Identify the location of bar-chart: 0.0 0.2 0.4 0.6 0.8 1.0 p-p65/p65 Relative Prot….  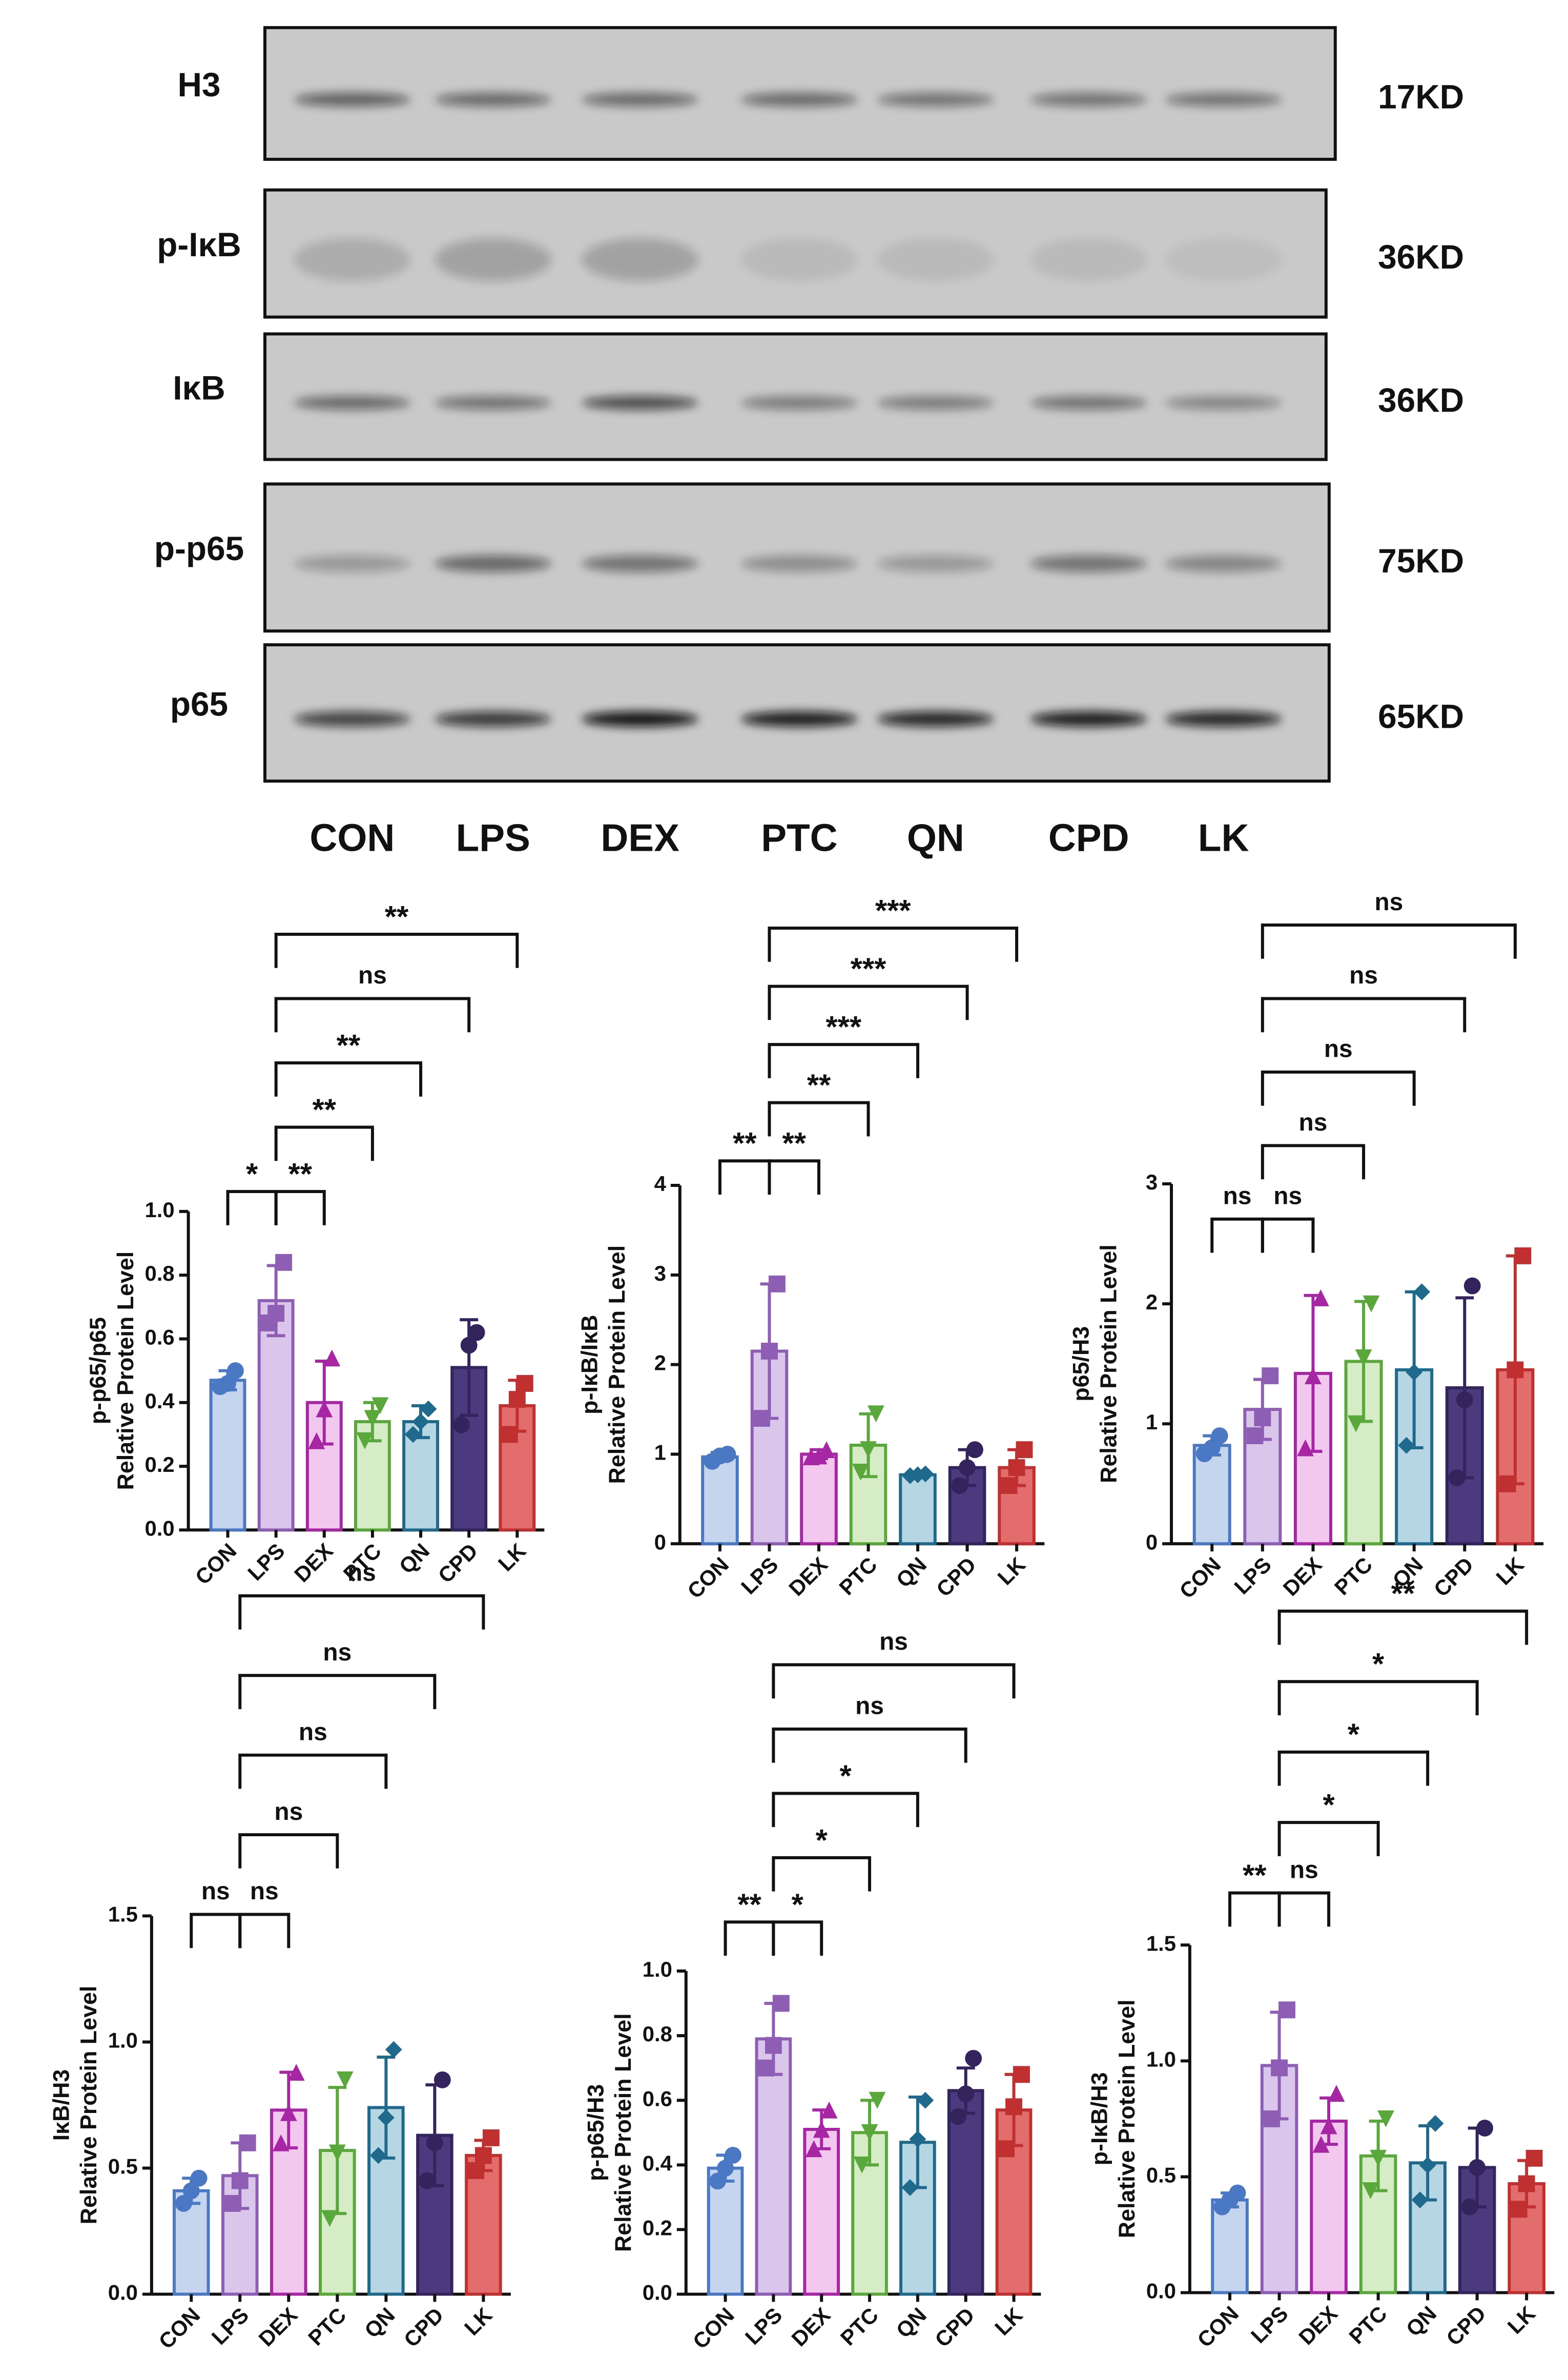
(315, 1244).